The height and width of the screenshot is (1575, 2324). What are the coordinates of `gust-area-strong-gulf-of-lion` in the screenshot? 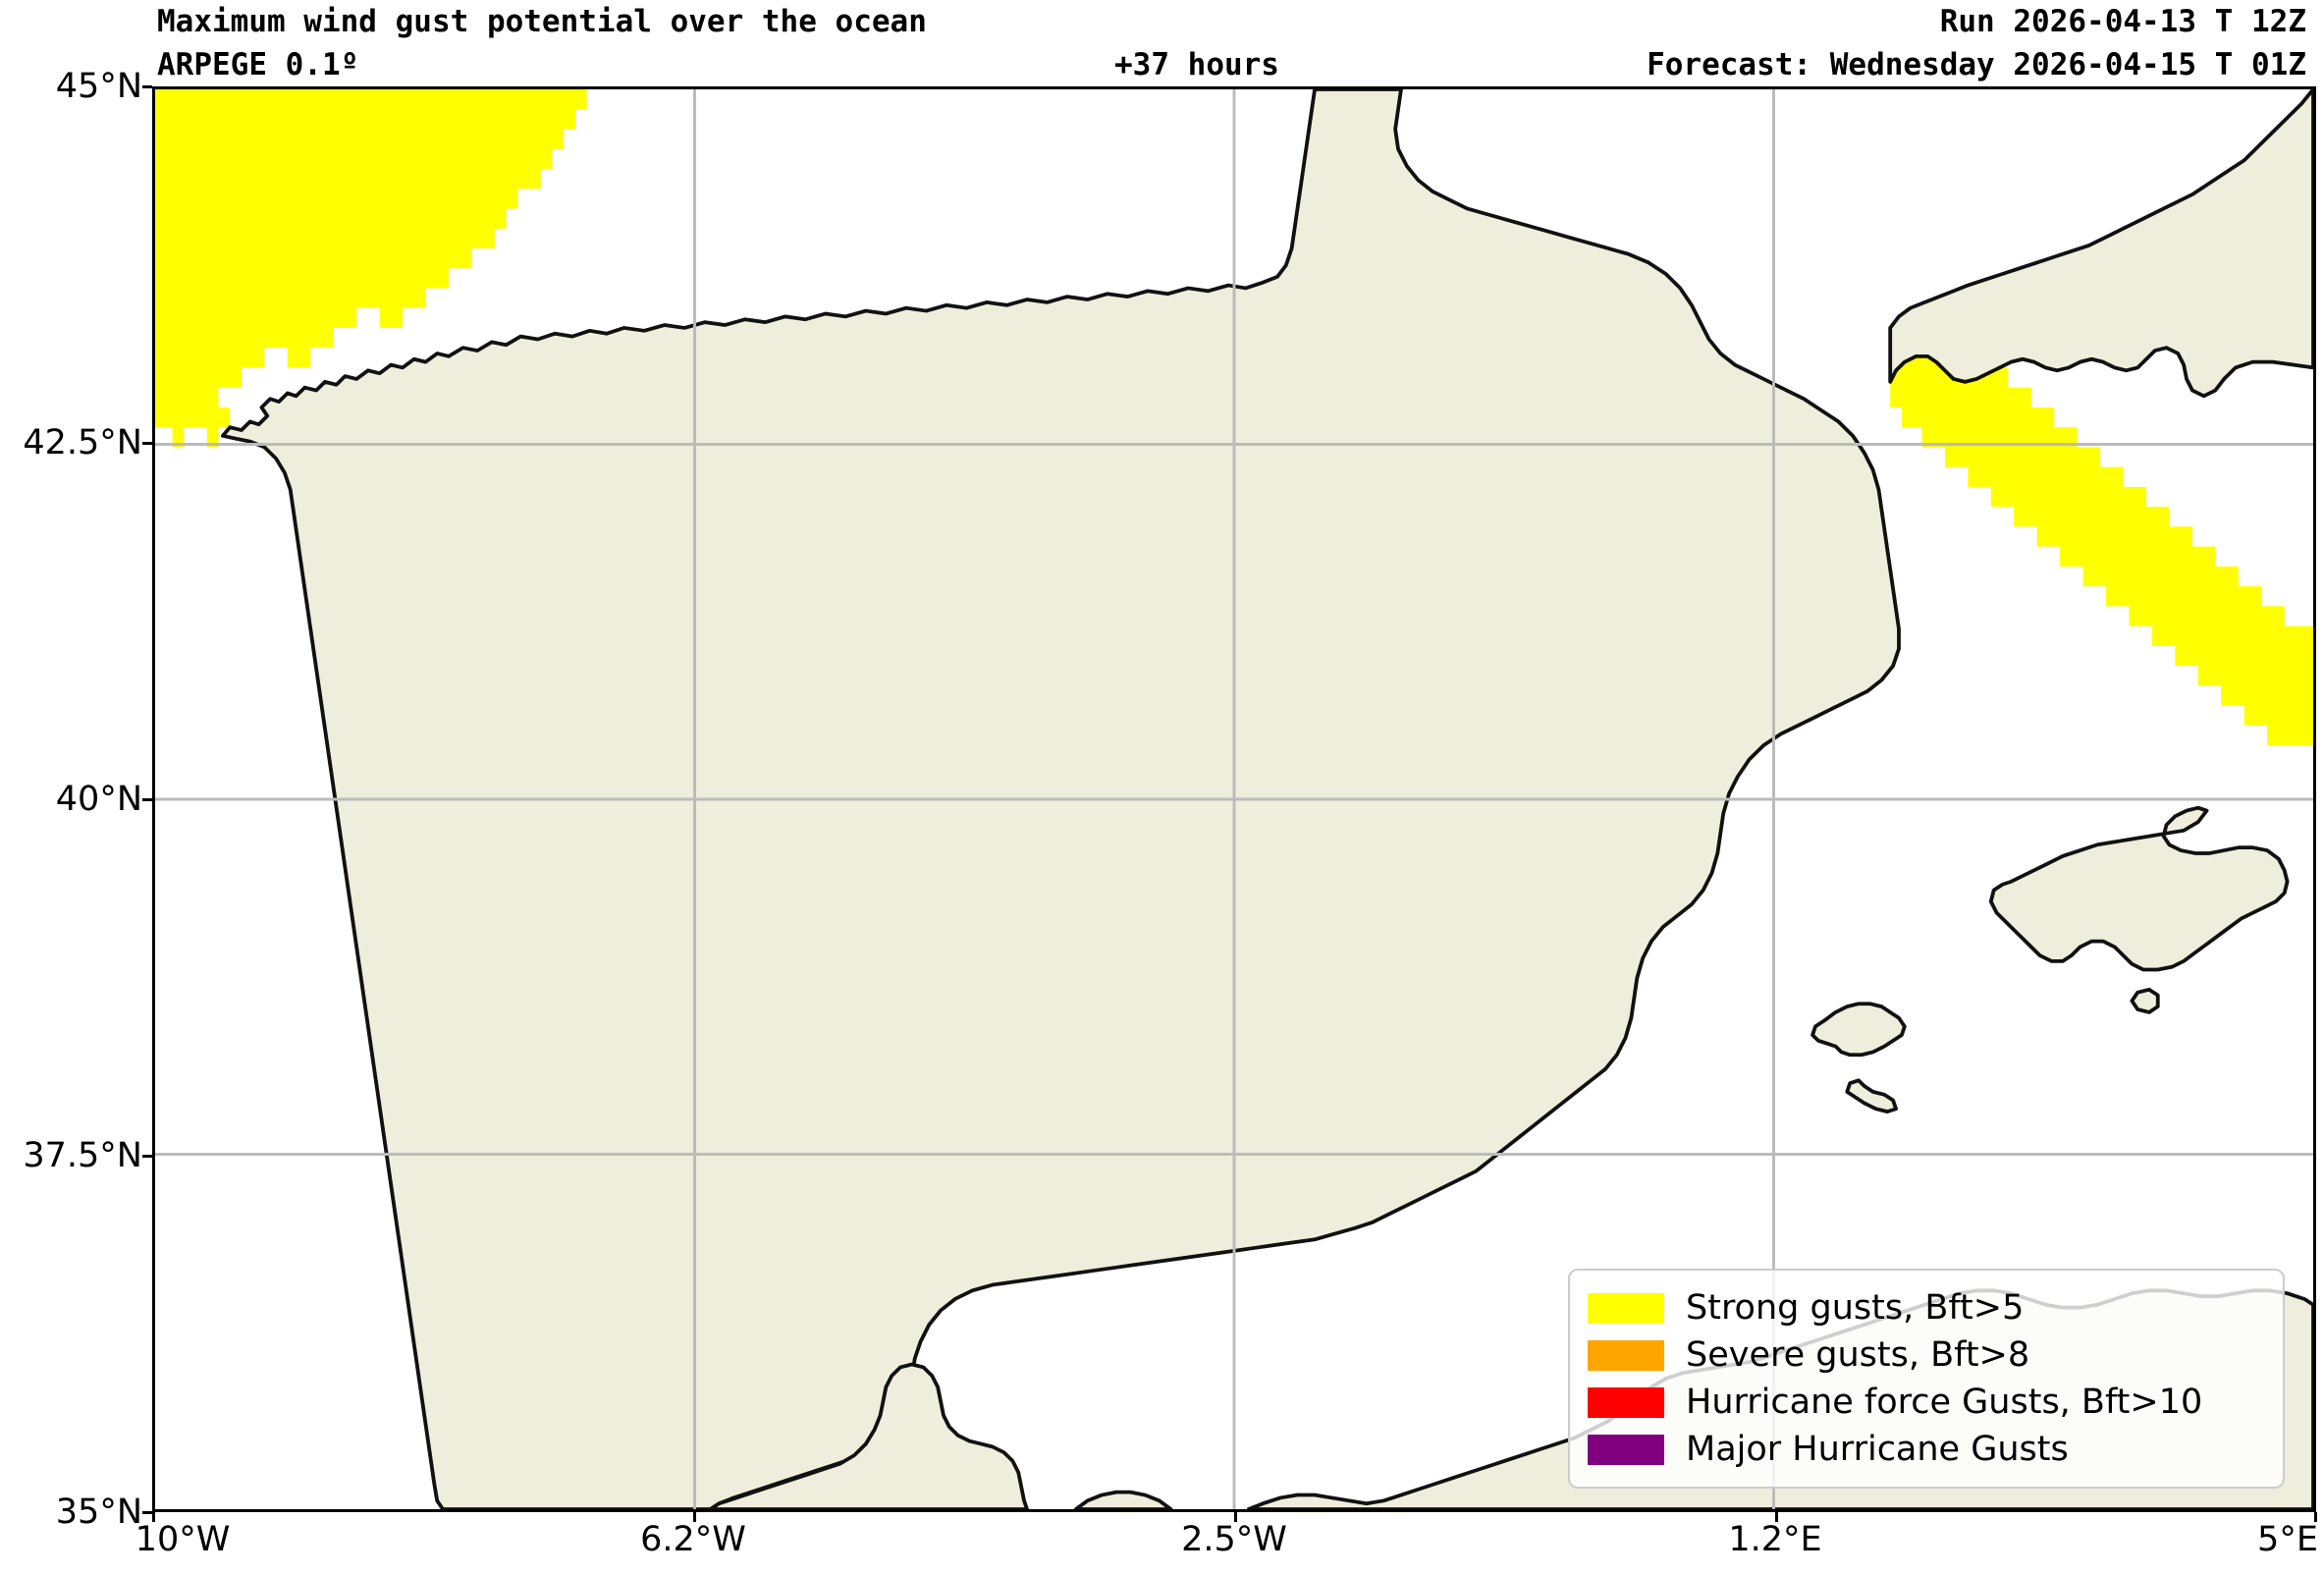 It's located at (2101, 536).